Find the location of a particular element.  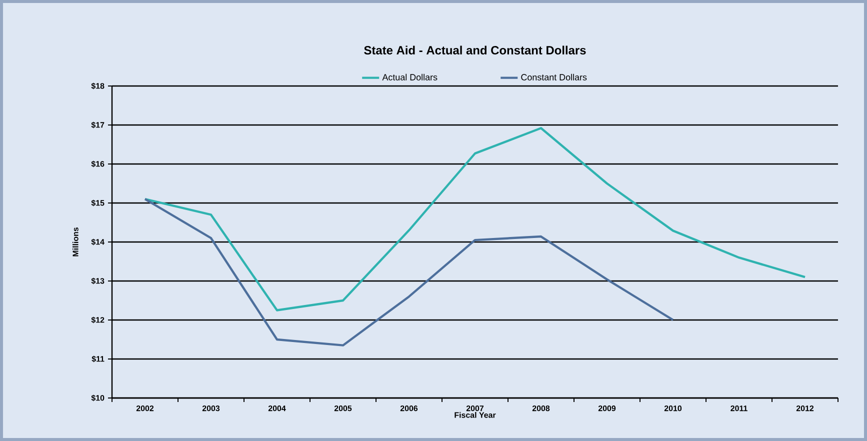

legend-label: Actual Dollars is located at coordinates (410, 77).